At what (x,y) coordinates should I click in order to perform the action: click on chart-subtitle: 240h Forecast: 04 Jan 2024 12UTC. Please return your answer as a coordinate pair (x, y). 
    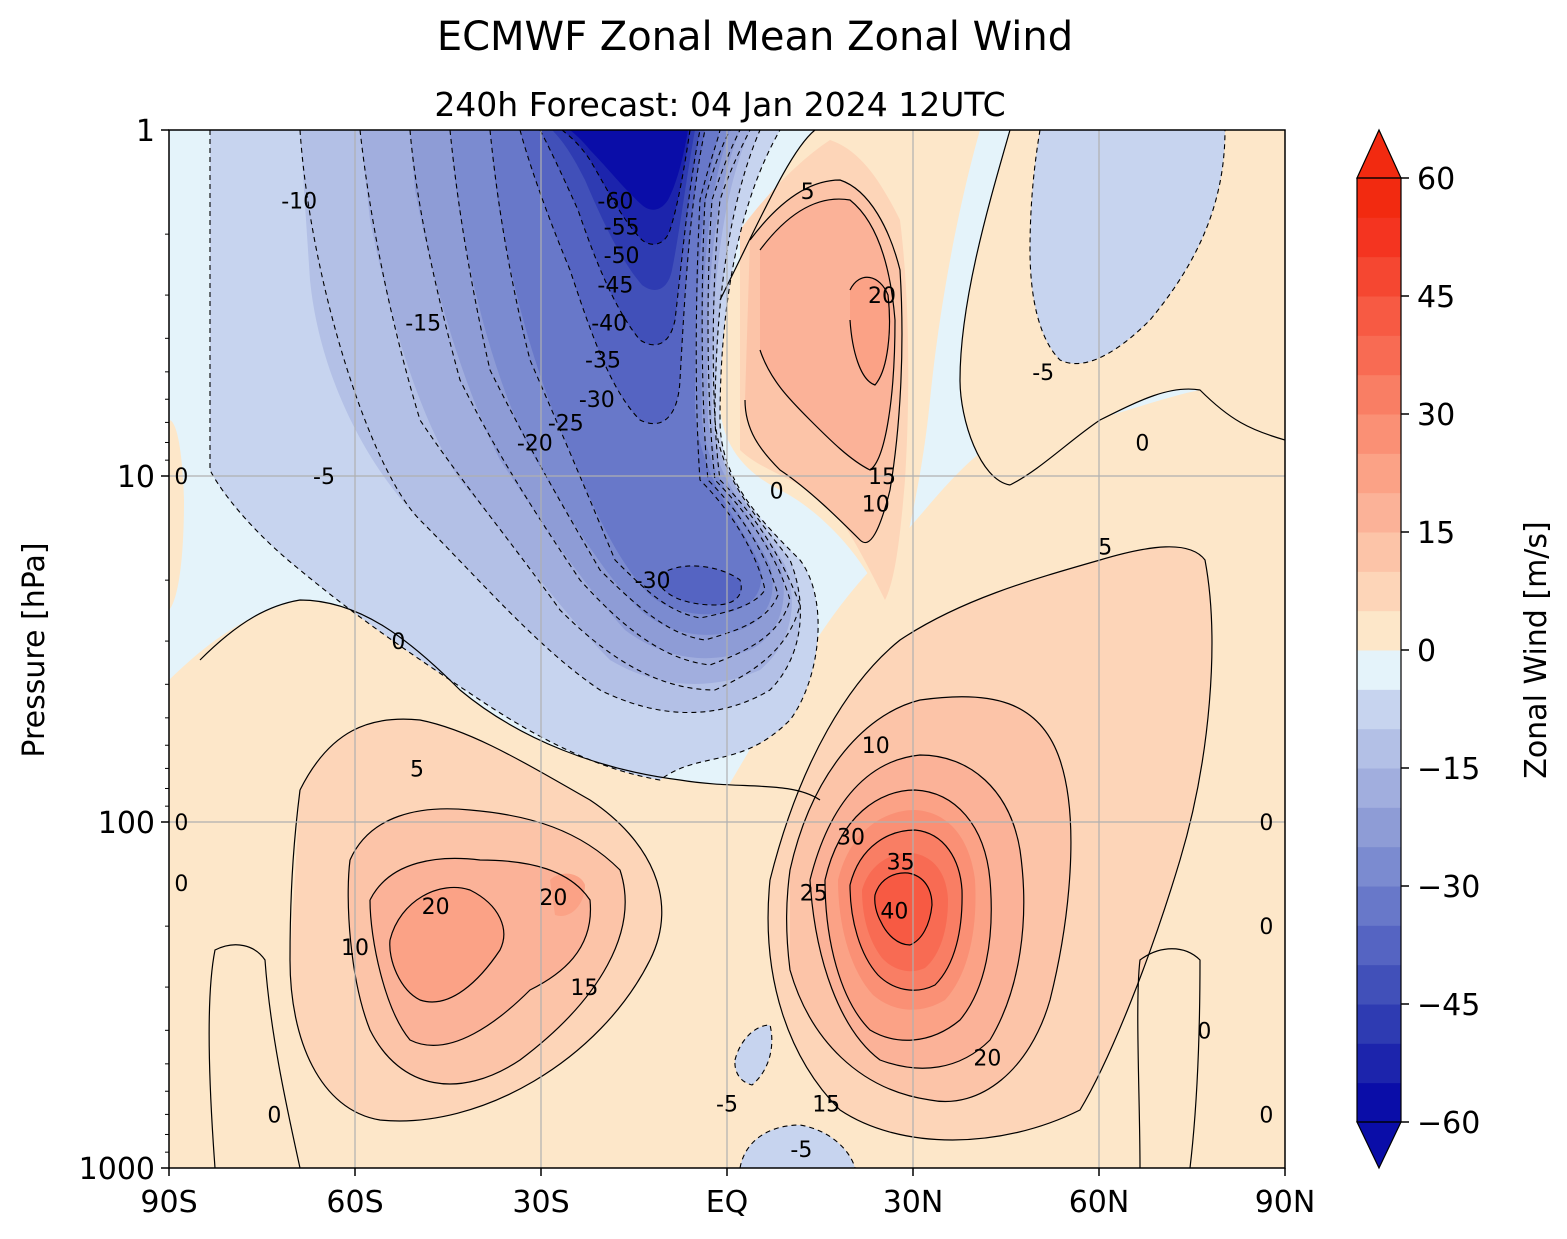
    Looking at the image, I should click on (719, 104).